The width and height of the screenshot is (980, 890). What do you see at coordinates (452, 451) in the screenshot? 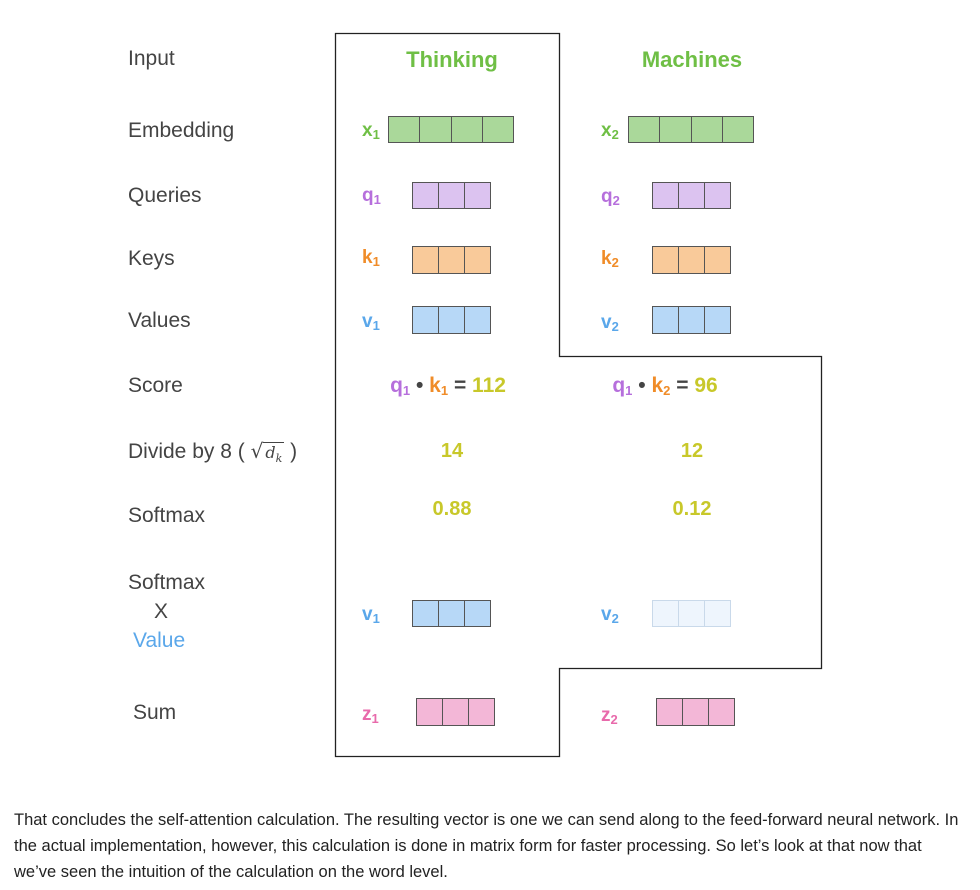
I see `divided-thinking: 14` at bounding box center [452, 451].